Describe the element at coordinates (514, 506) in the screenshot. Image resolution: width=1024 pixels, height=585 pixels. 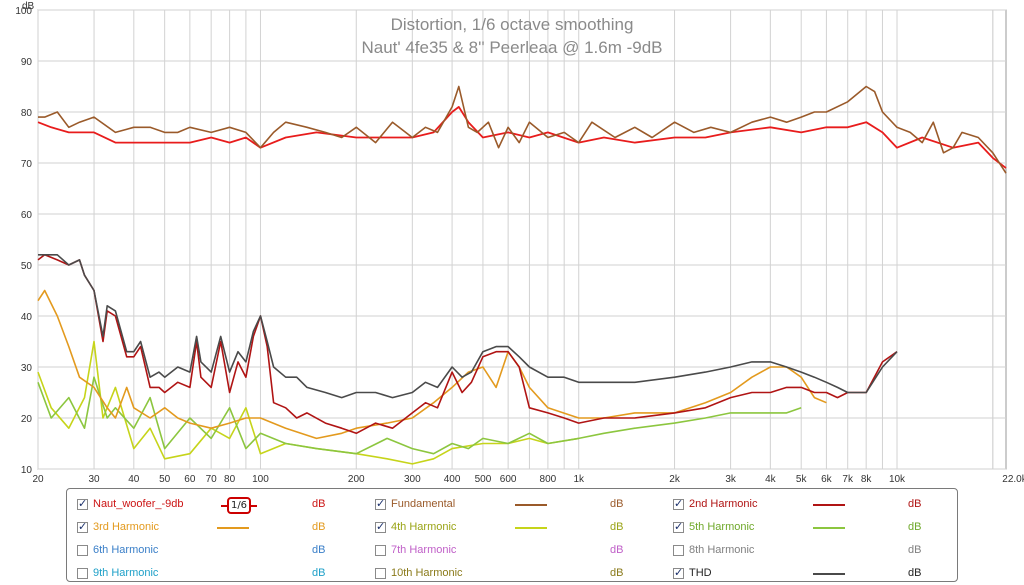
I see `legend-item: Fundamental dB` at that location.